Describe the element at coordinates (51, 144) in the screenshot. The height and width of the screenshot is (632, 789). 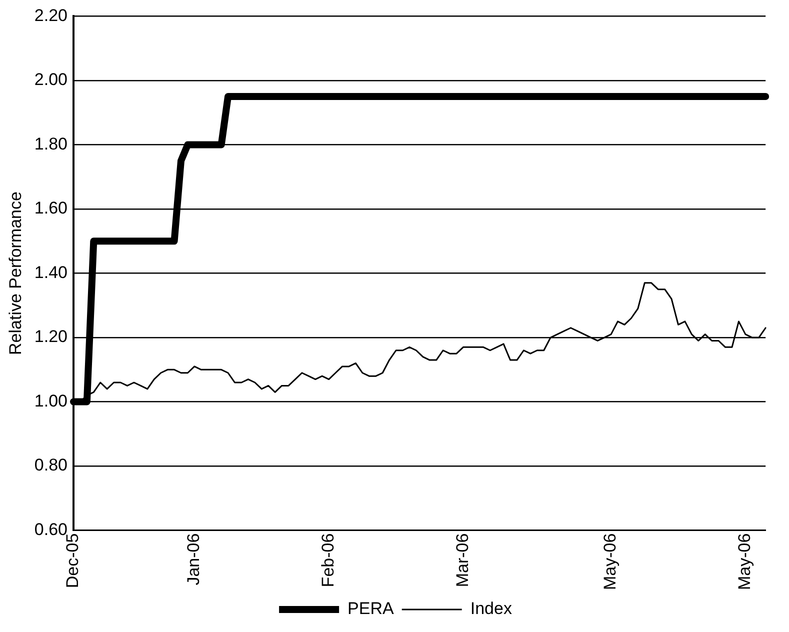
I see `y-tick-label: 1.80` at that location.